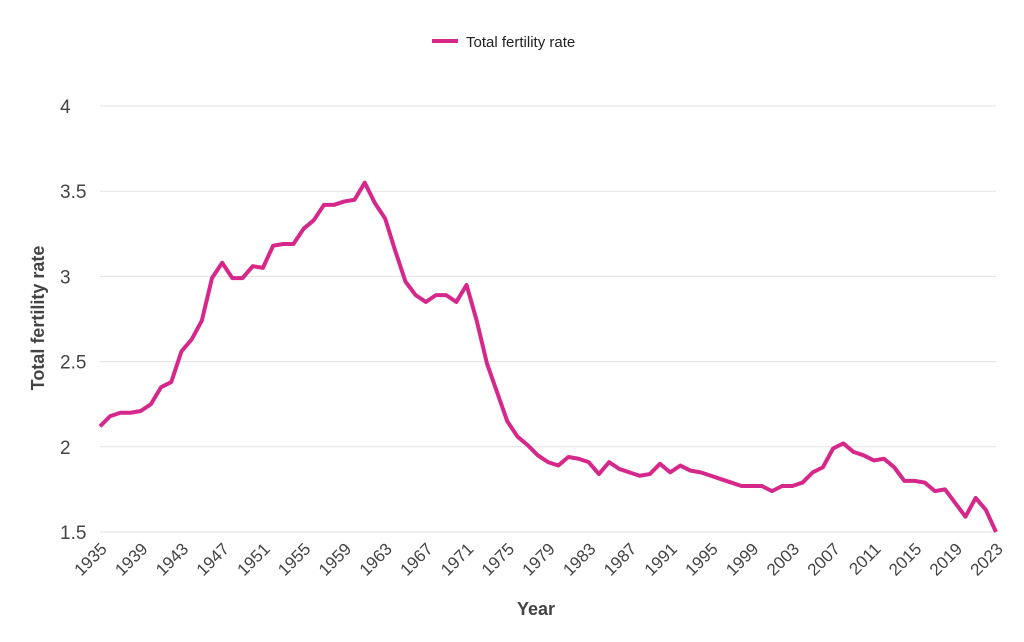 The height and width of the screenshot is (642, 1024). Describe the element at coordinates (503, 42) in the screenshot. I see `legend: Total fertility rate` at that location.